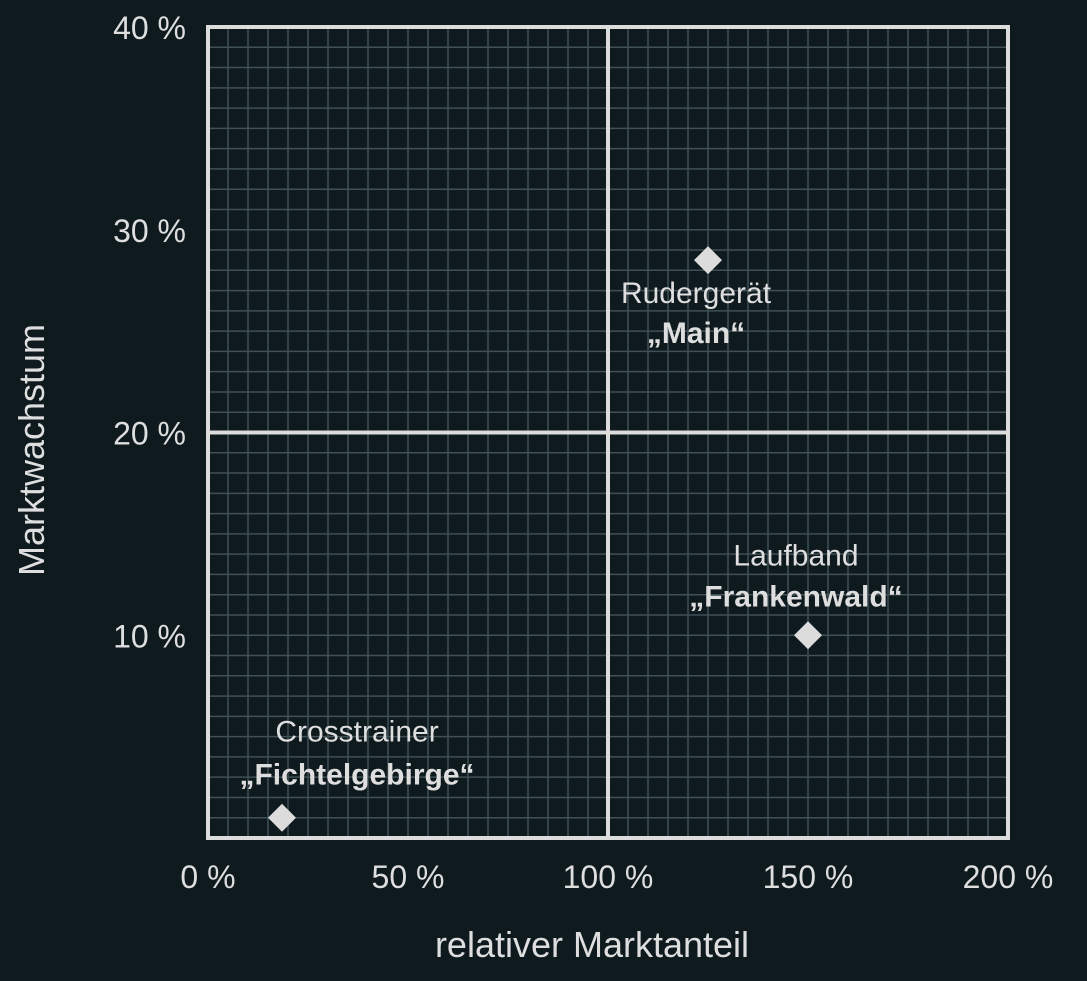  Describe the element at coordinates (795, 555) in the screenshot. I see `point-label-name: Laufband` at that location.